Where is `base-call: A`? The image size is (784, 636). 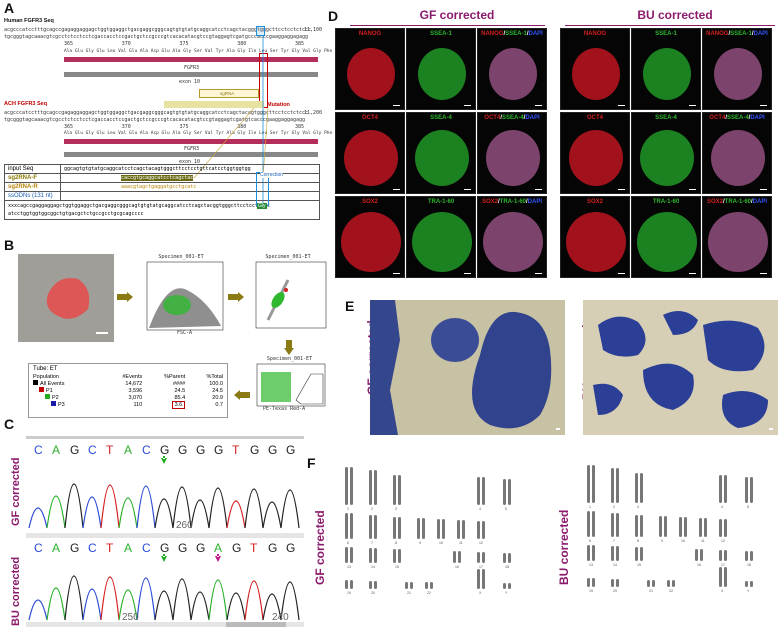 base-call: A is located at coordinates (218, 548).